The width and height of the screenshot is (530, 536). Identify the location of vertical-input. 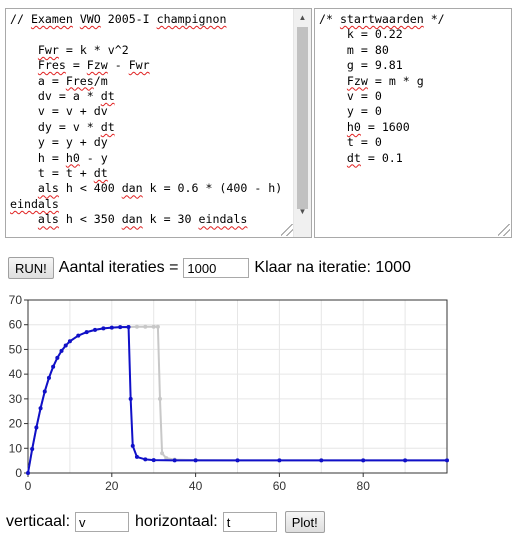
(102, 522).